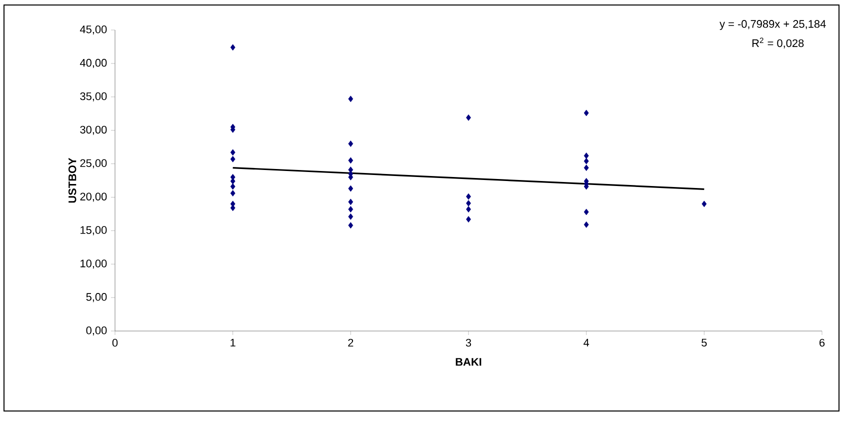 This screenshot has height=423, width=845. I want to click on x-tick-label: 6, so click(822, 342).